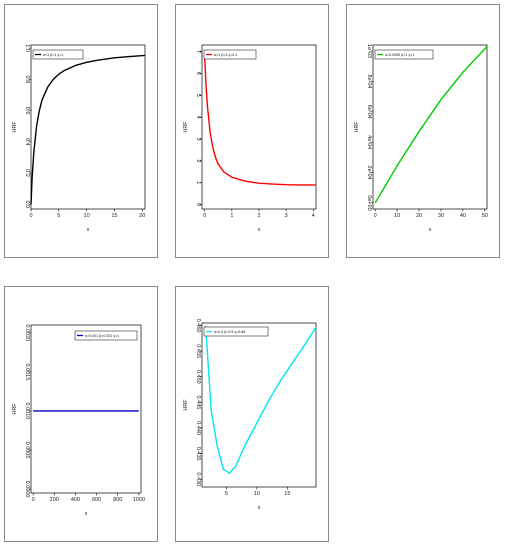 The width and height of the screenshot is (506, 550). Describe the element at coordinates (369, 51) in the screenshot. I see `y-tick-label: 1e-03` at that location.